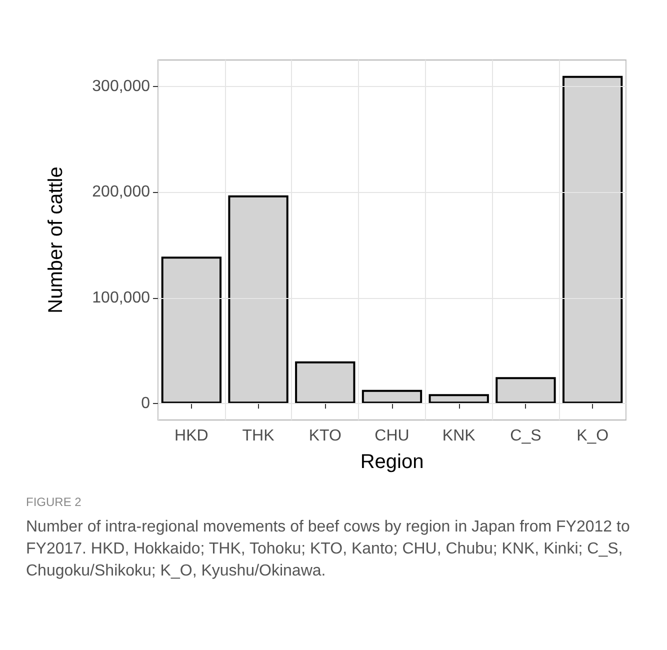 This screenshot has height=650, width=667. I want to click on x-tick-label: C_S, so click(526, 436).